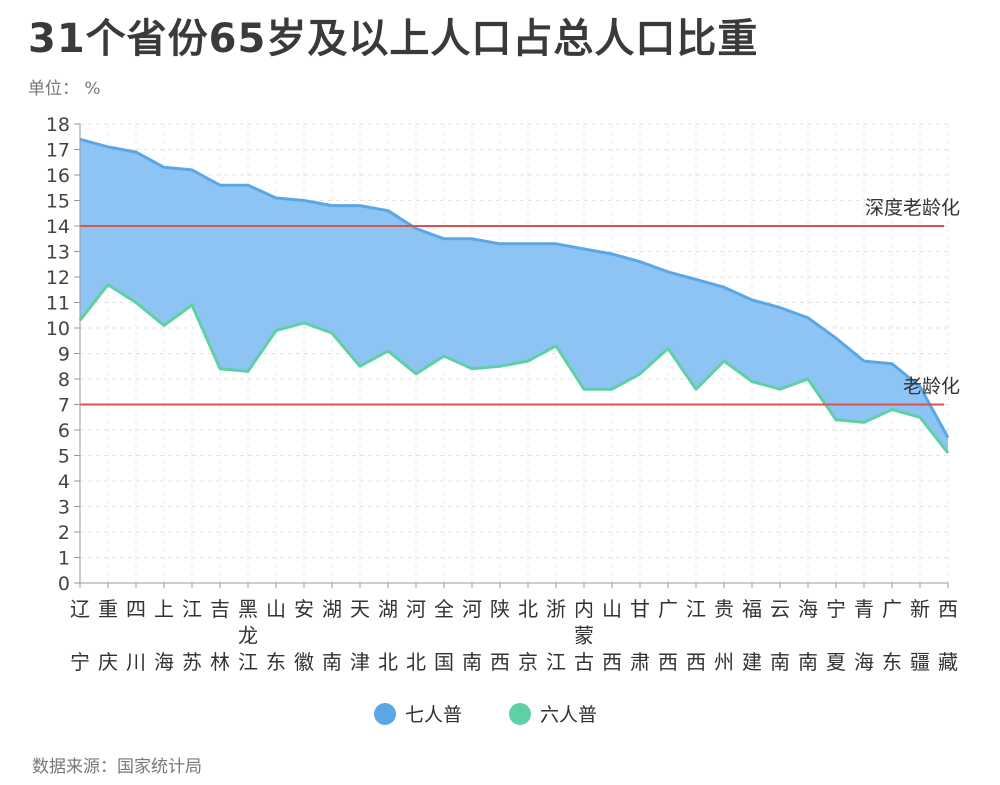 Image resolution: width=1000 pixels, height=785 pixels. I want to click on y-tick-label: 13, so click(58, 253).